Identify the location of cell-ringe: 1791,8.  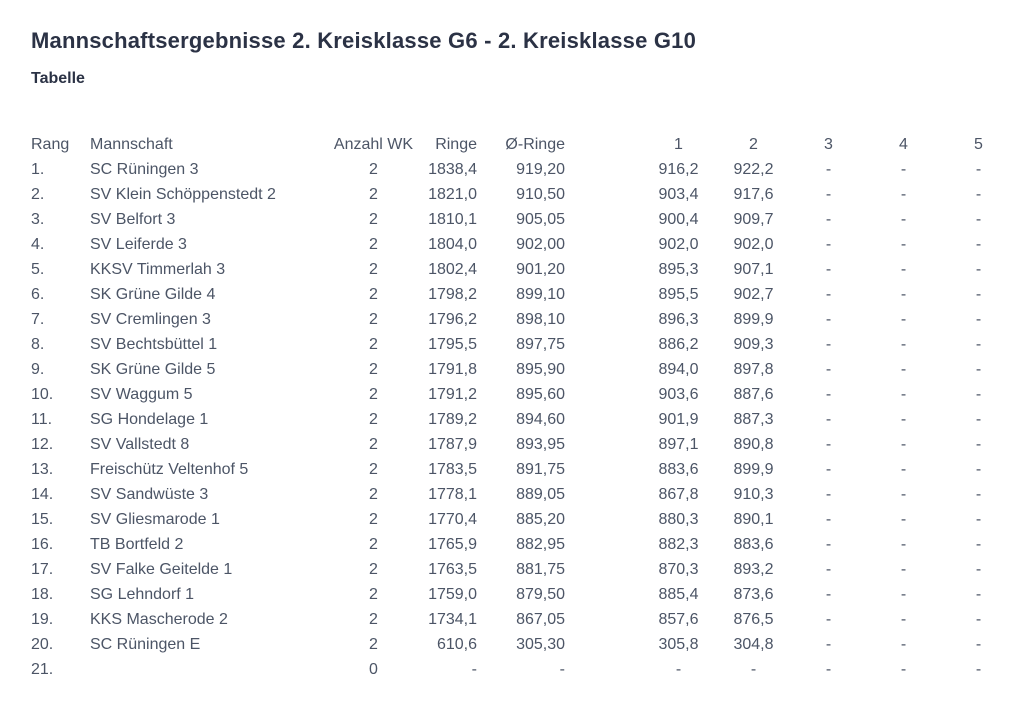
(452, 369).